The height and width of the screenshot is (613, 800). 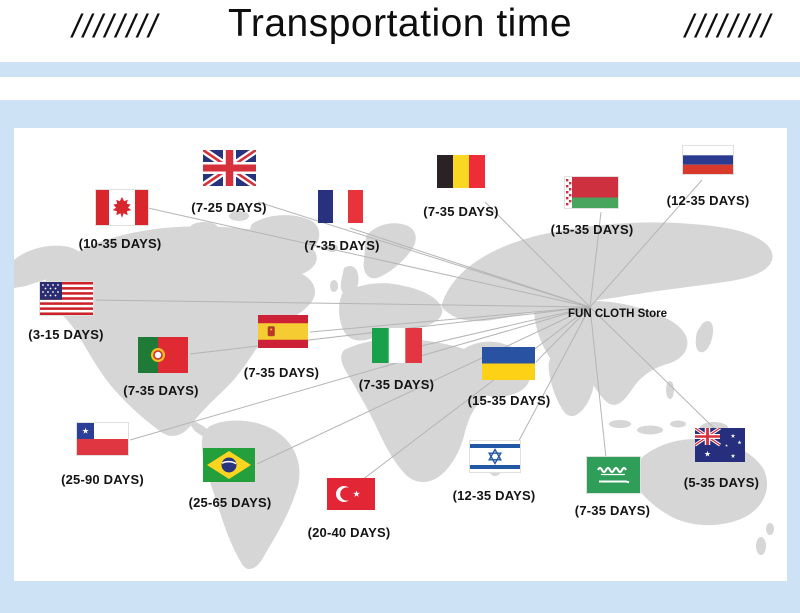 I want to click on top-blue-stripe, so click(x=400, y=69).